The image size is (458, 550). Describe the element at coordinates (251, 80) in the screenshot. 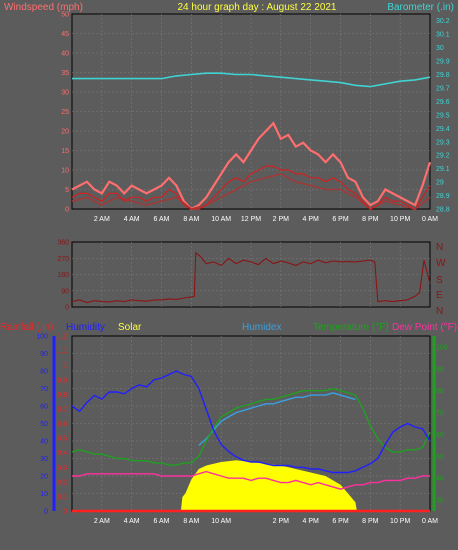

I see `barometer-series` at that location.